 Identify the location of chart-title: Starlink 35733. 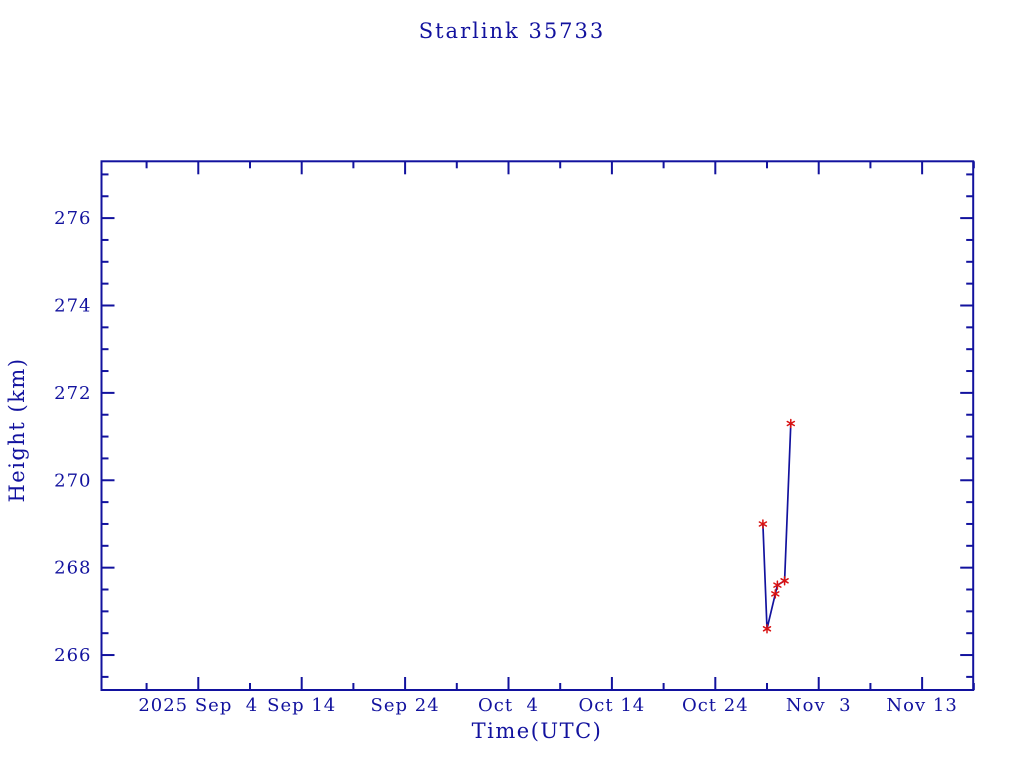
(512, 31).